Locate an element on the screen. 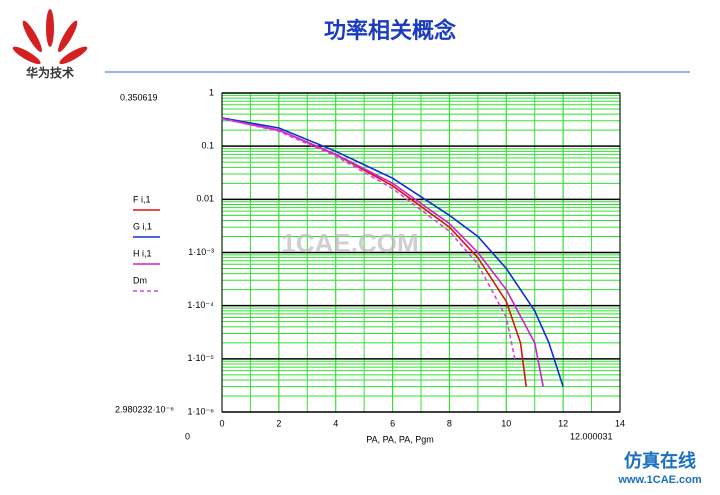  slide-title: 功率相关概念 is located at coordinates (390, 30).